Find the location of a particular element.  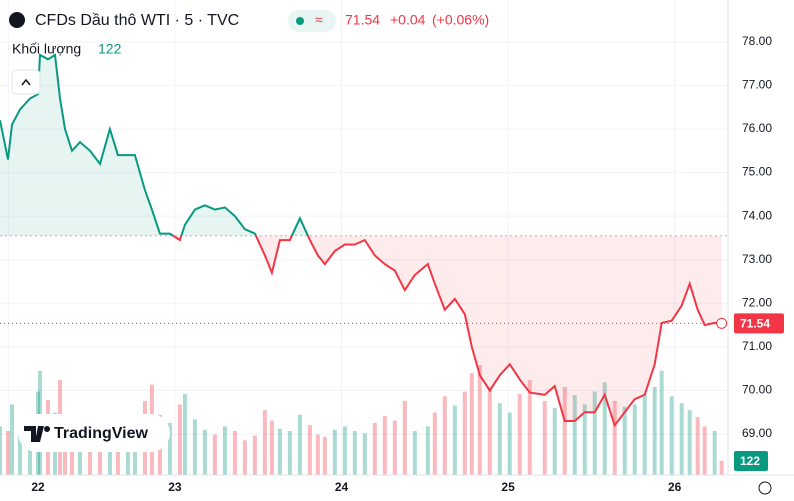

y-tick-label: 72.00 is located at coordinates (757, 302).